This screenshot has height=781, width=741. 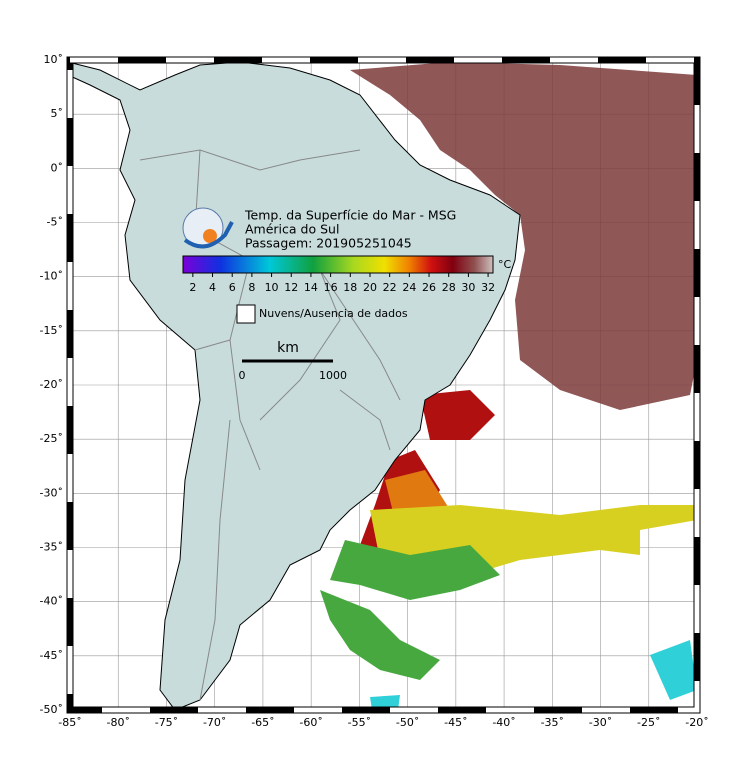 What do you see at coordinates (208, 228) in the screenshot?
I see `logo` at bounding box center [208, 228].